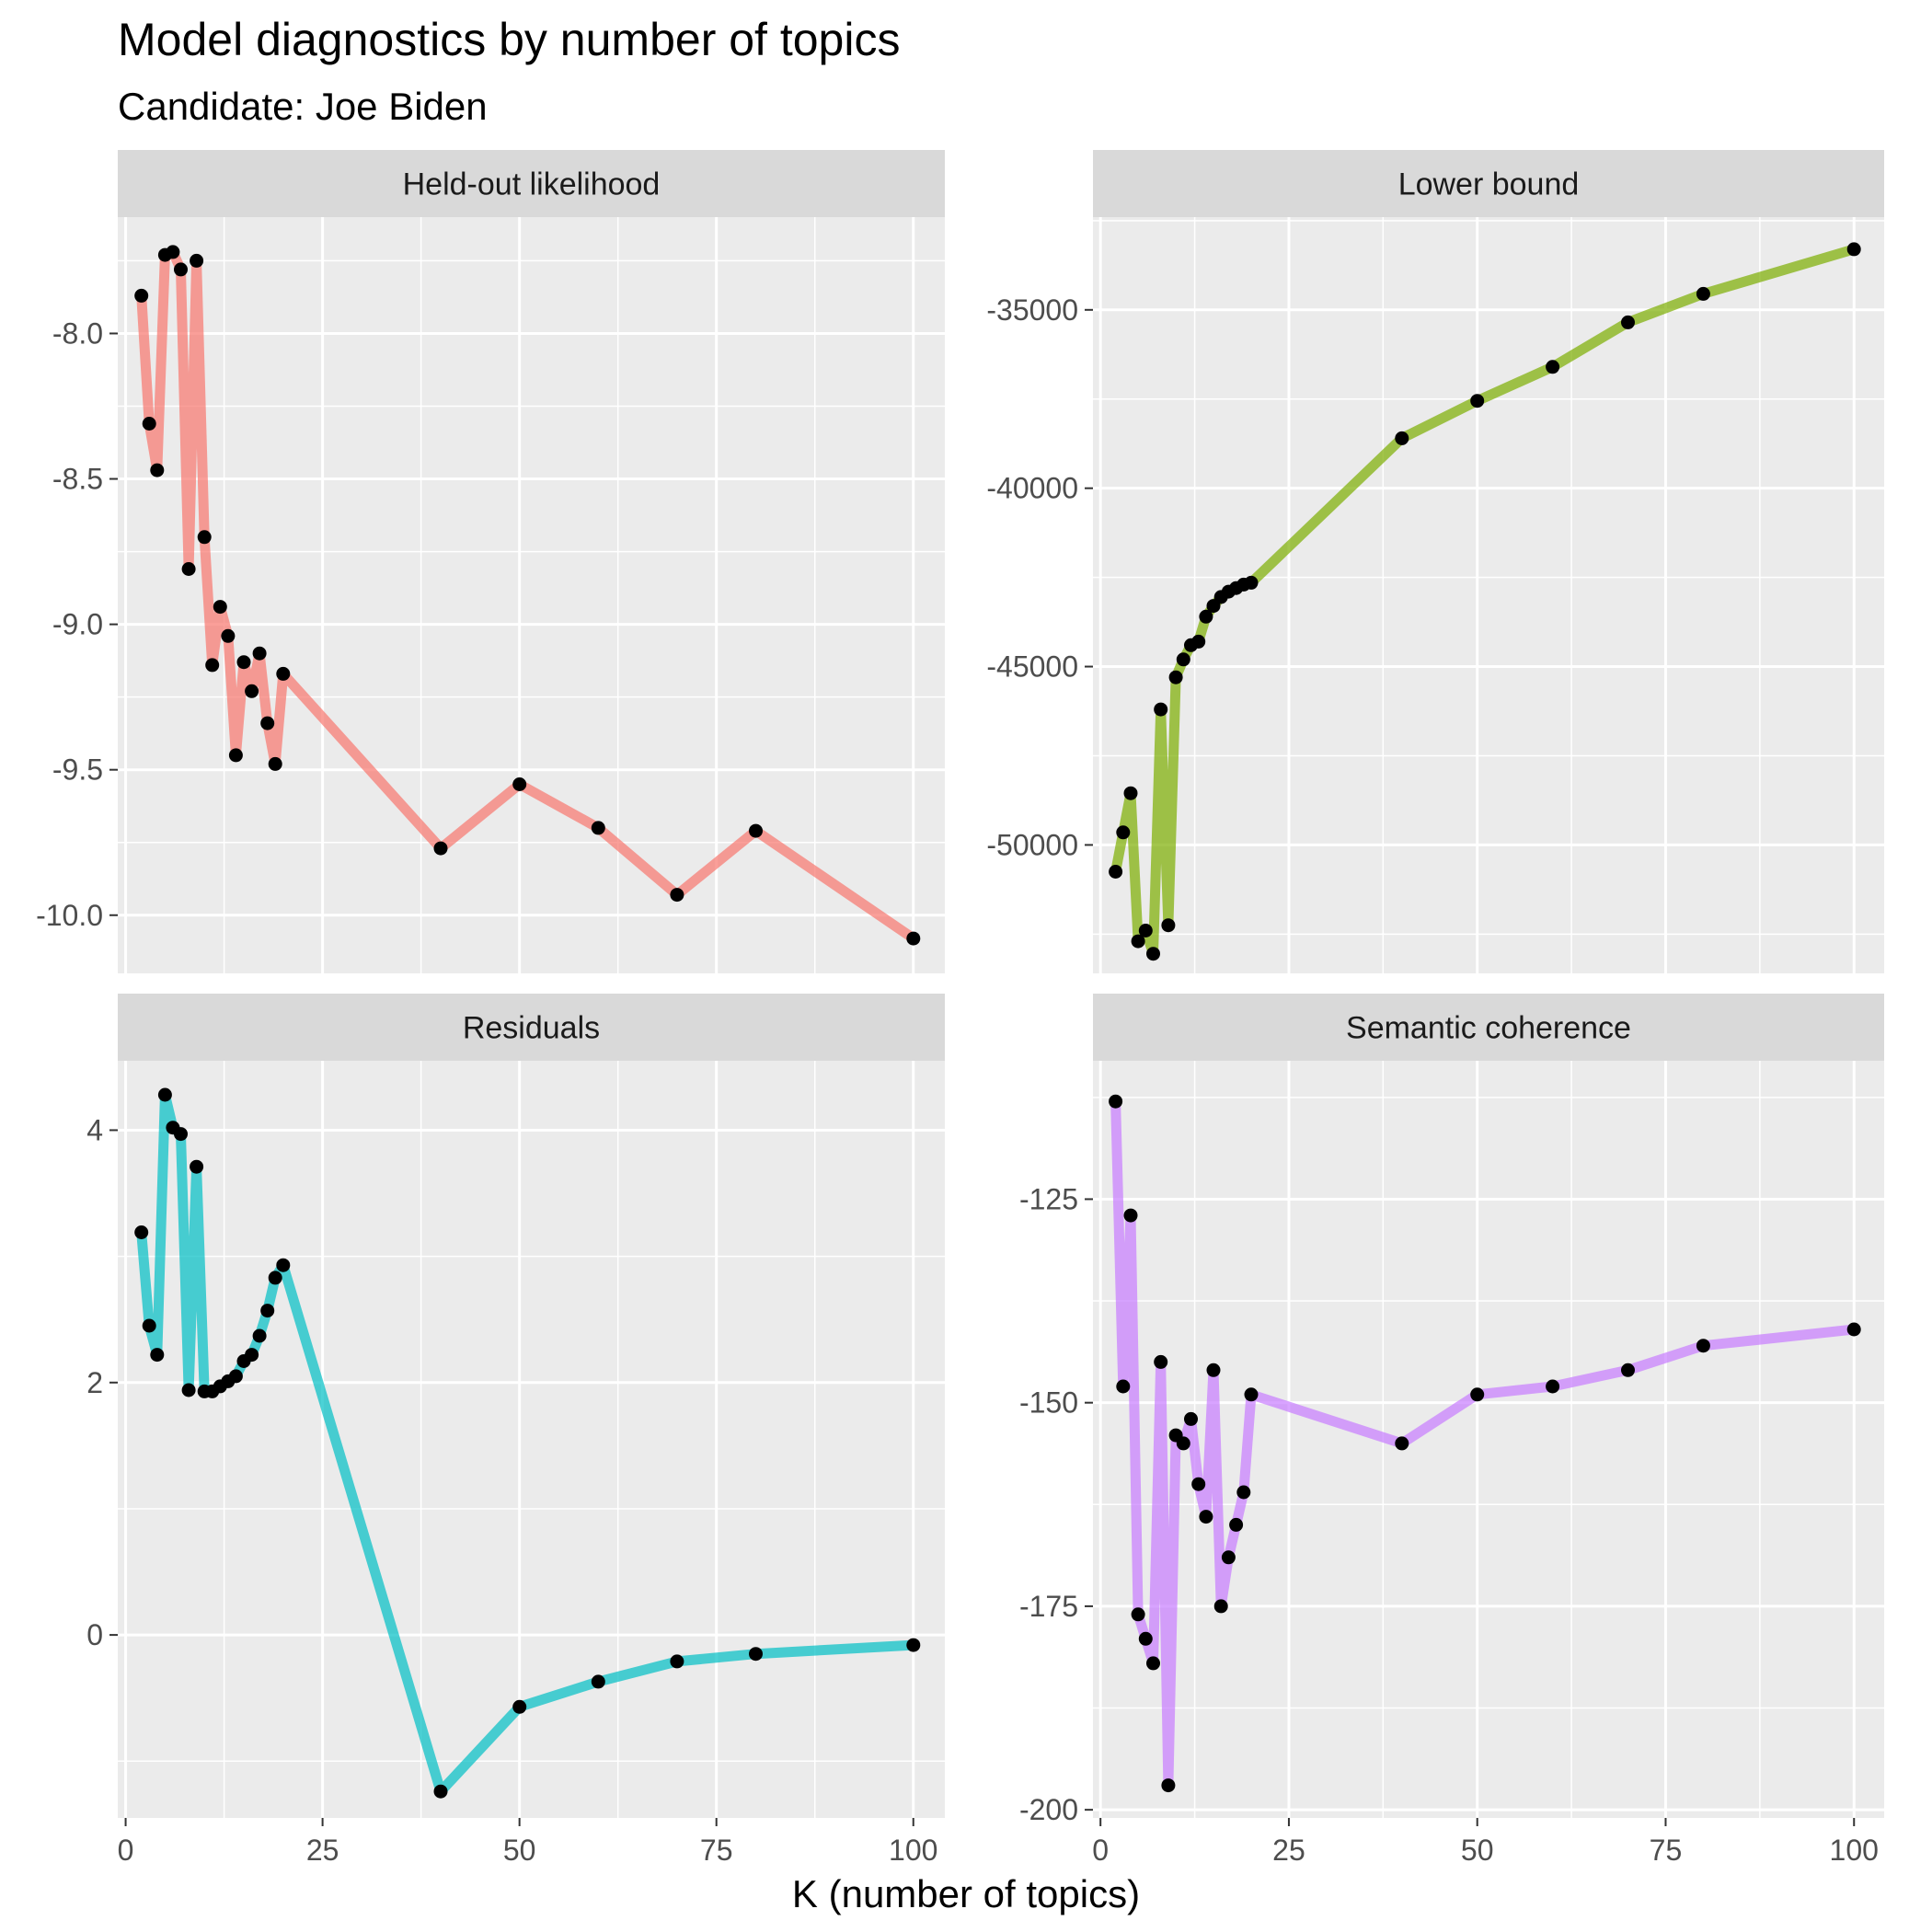 The height and width of the screenshot is (1932, 1932). I want to click on residuals-strip-label: Residuals, so click(531, 1028).